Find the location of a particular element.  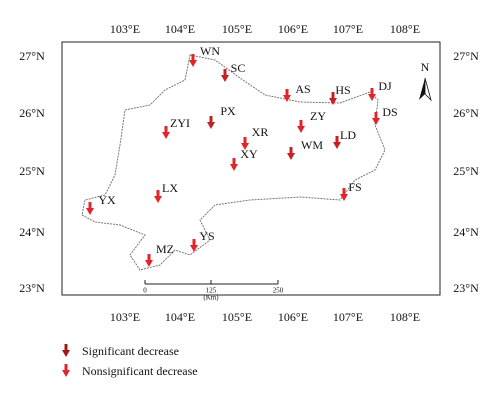

station-label: DJ is located at coordinates (385, 86).